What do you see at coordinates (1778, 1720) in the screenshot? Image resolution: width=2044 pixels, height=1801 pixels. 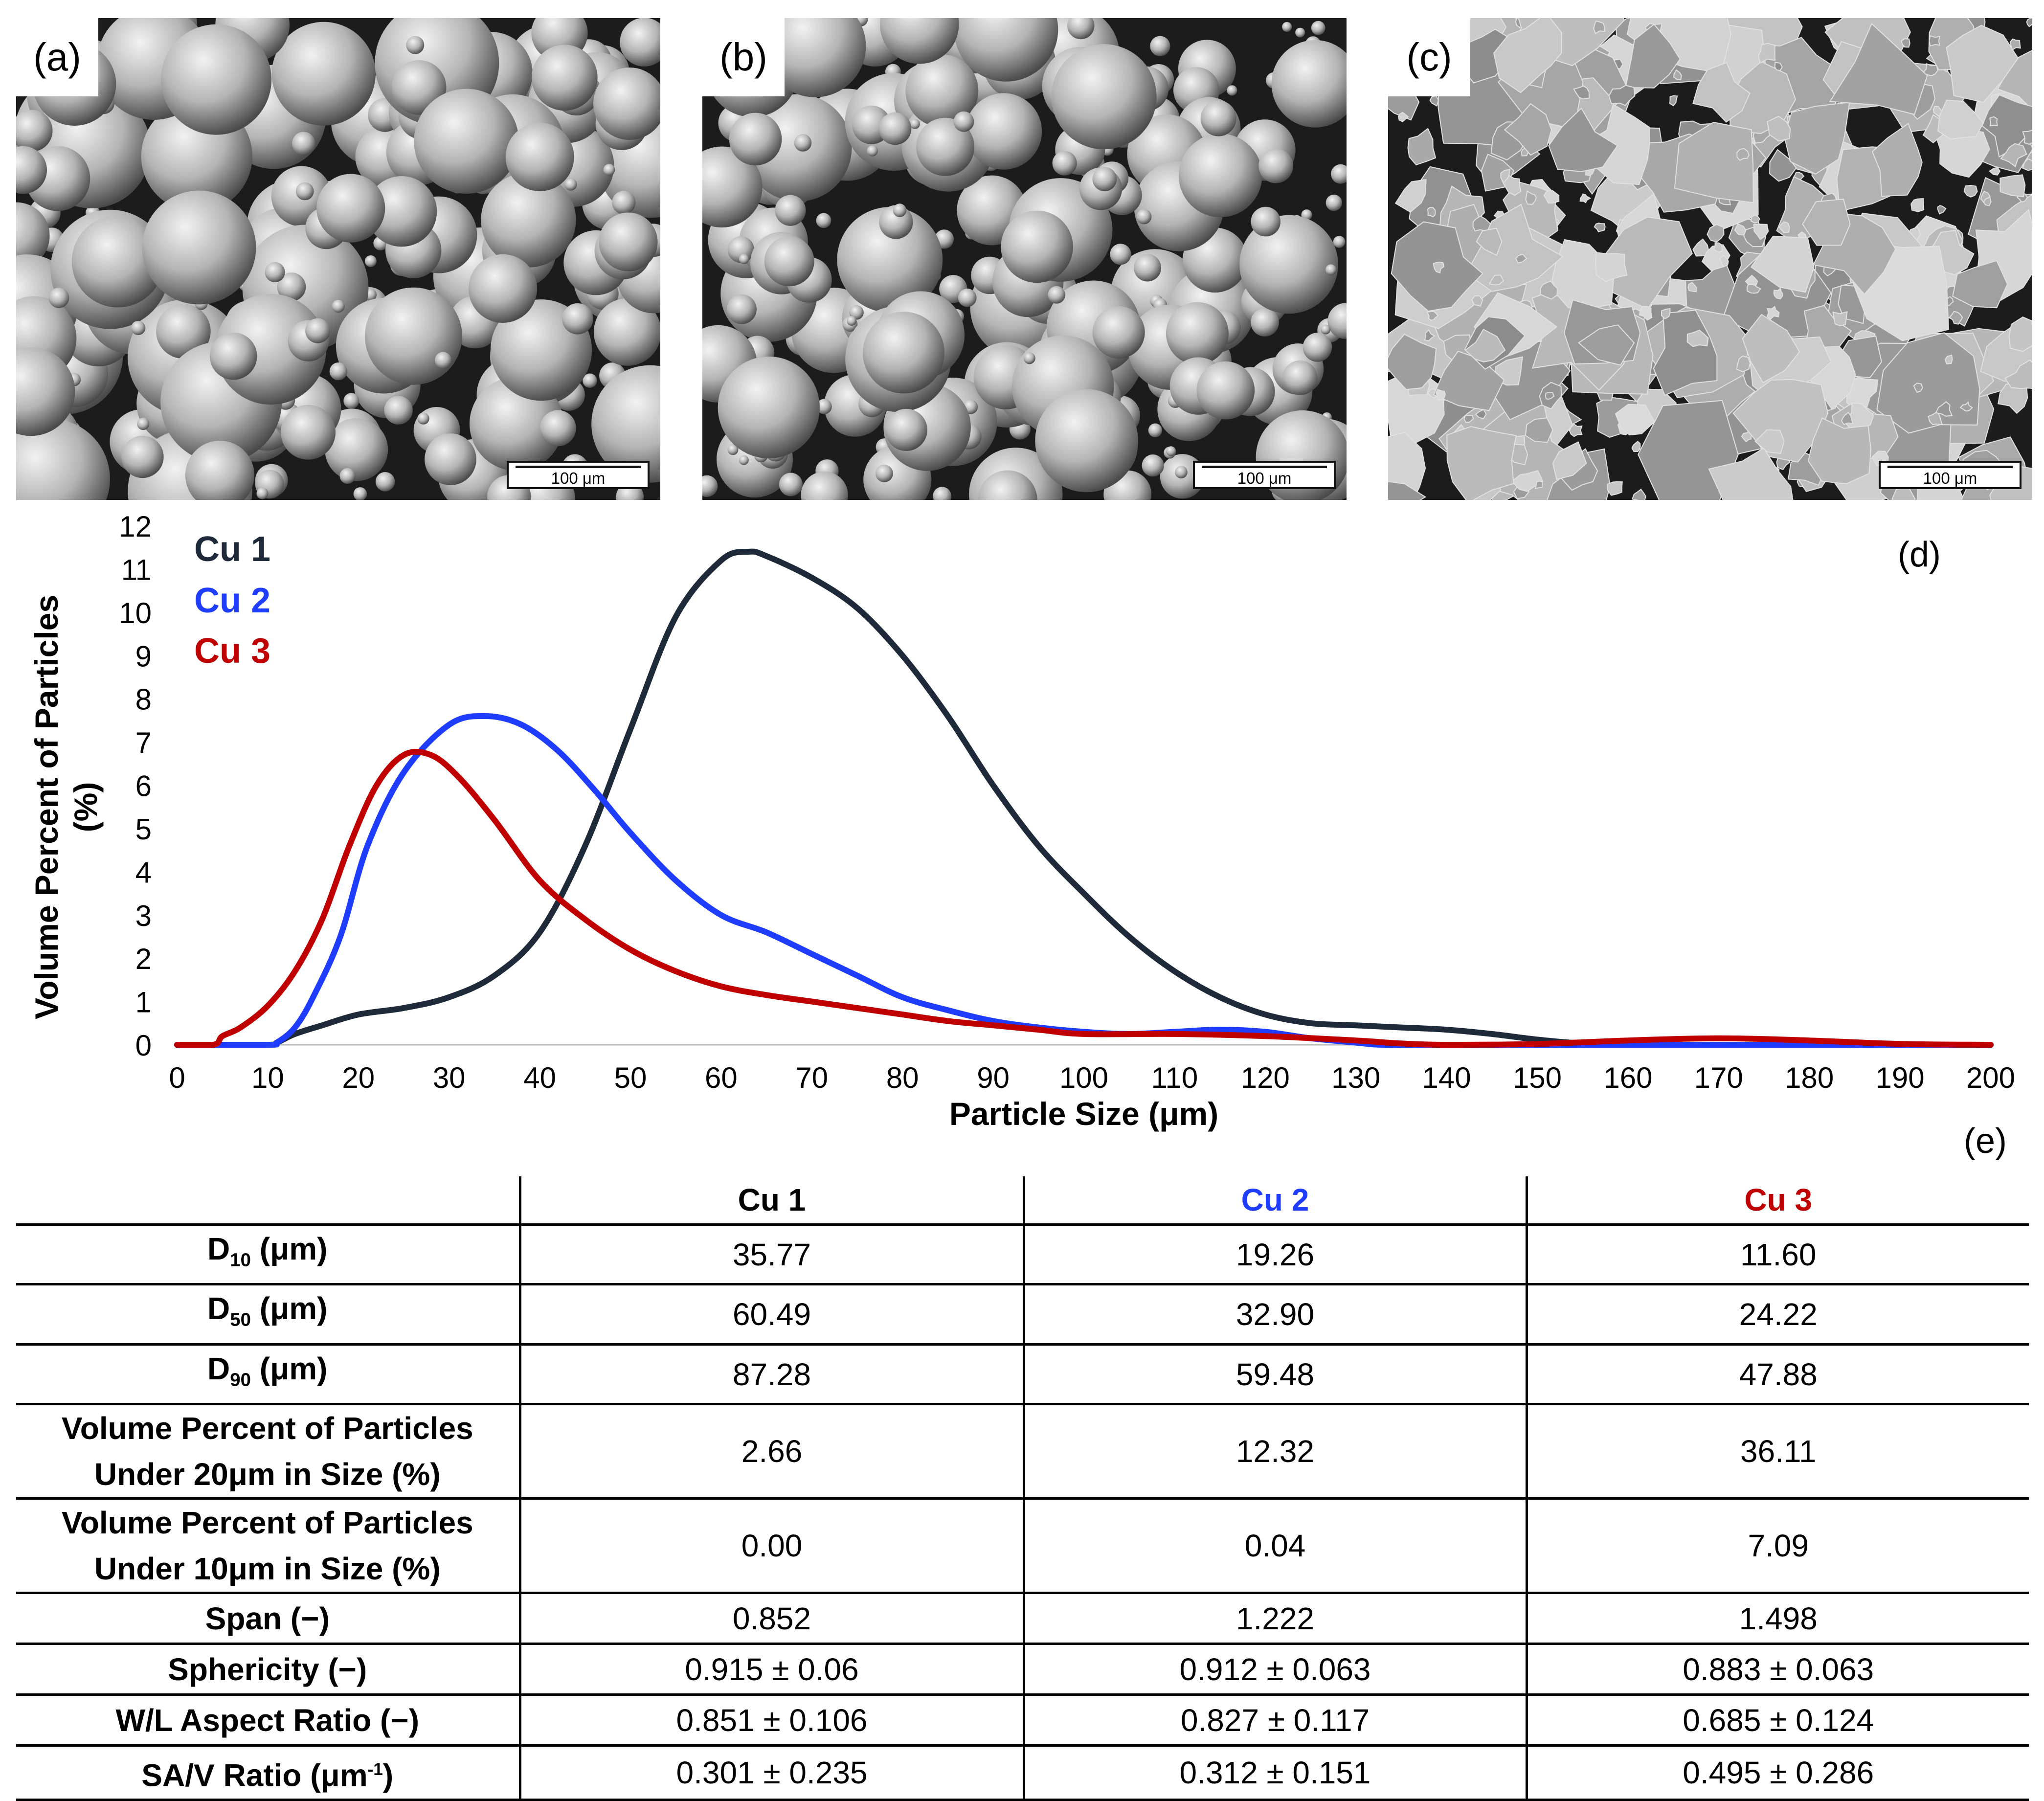 I see `table-cell: 0.685 ± 0.124` at bounding box center [1778, 1720].